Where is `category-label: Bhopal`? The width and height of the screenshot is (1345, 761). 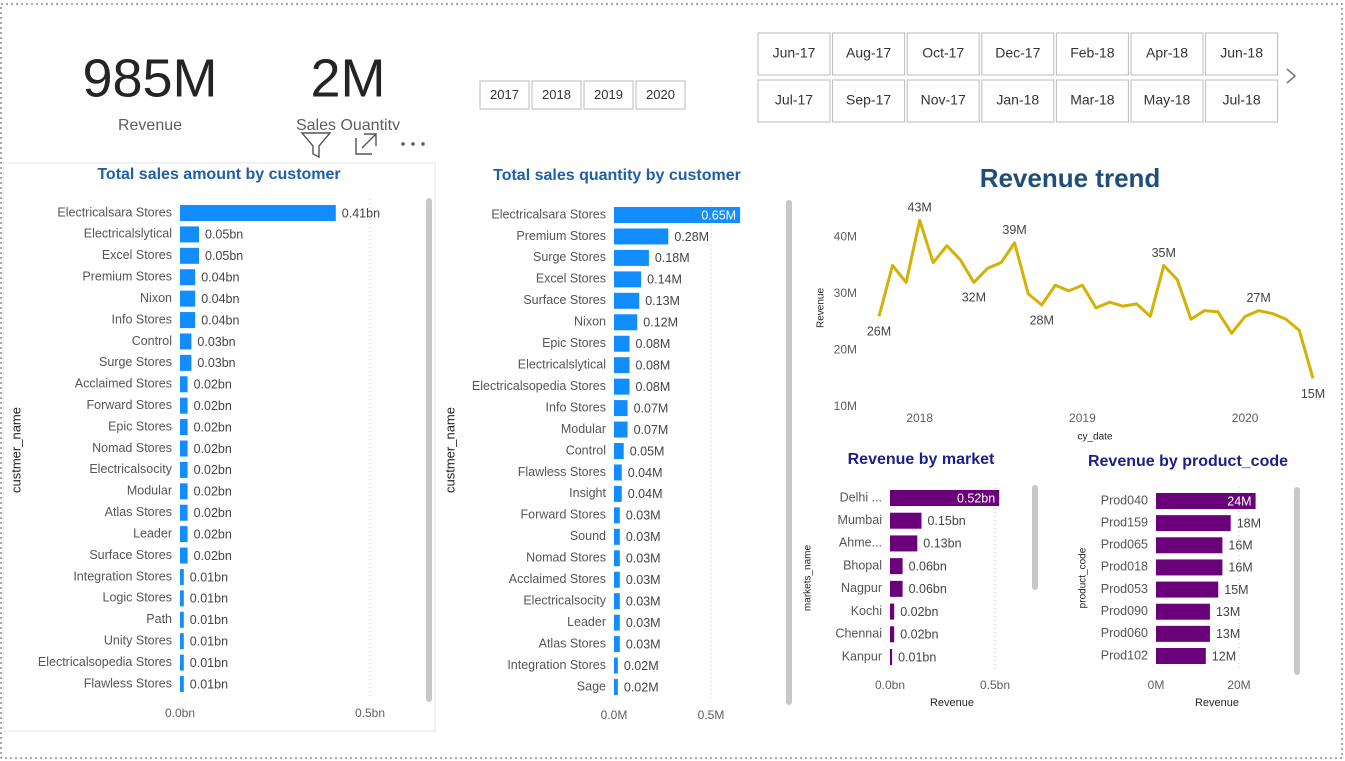
category-label: Bhopal is located at coordinates (862, 565).